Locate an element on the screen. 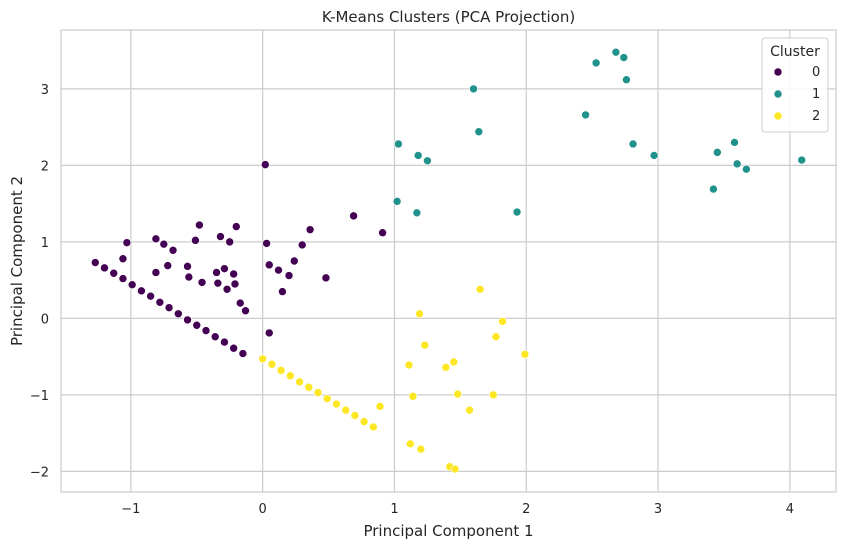 The image size is (846, 550). y-tick-label: −1 is located at coordinates (39, 396).